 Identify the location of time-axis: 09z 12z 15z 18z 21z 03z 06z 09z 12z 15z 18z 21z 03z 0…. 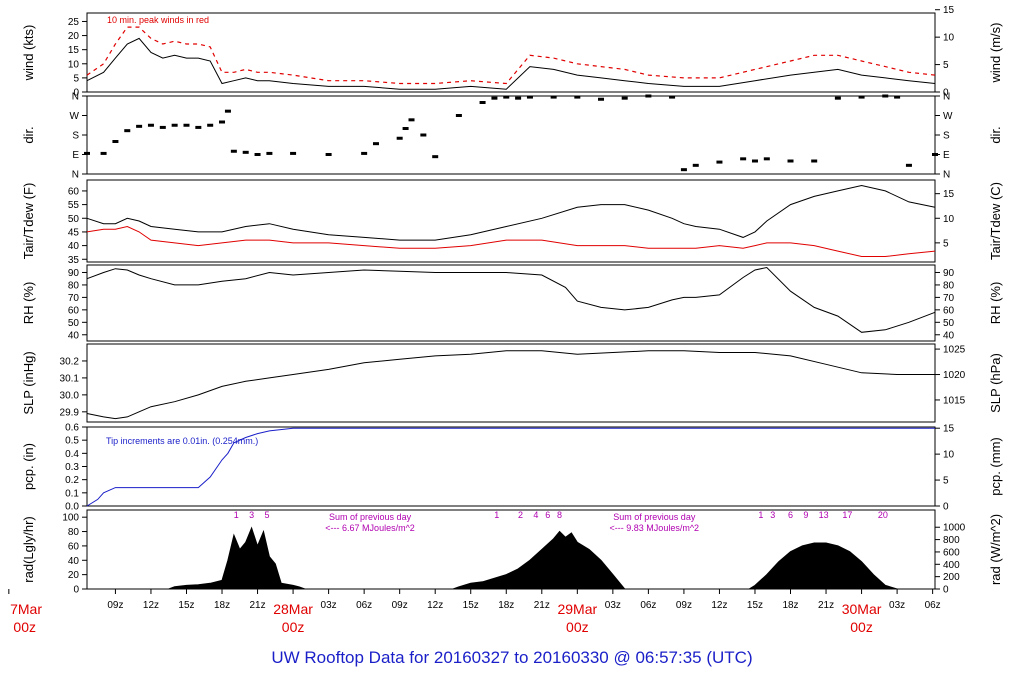
(474, 612).